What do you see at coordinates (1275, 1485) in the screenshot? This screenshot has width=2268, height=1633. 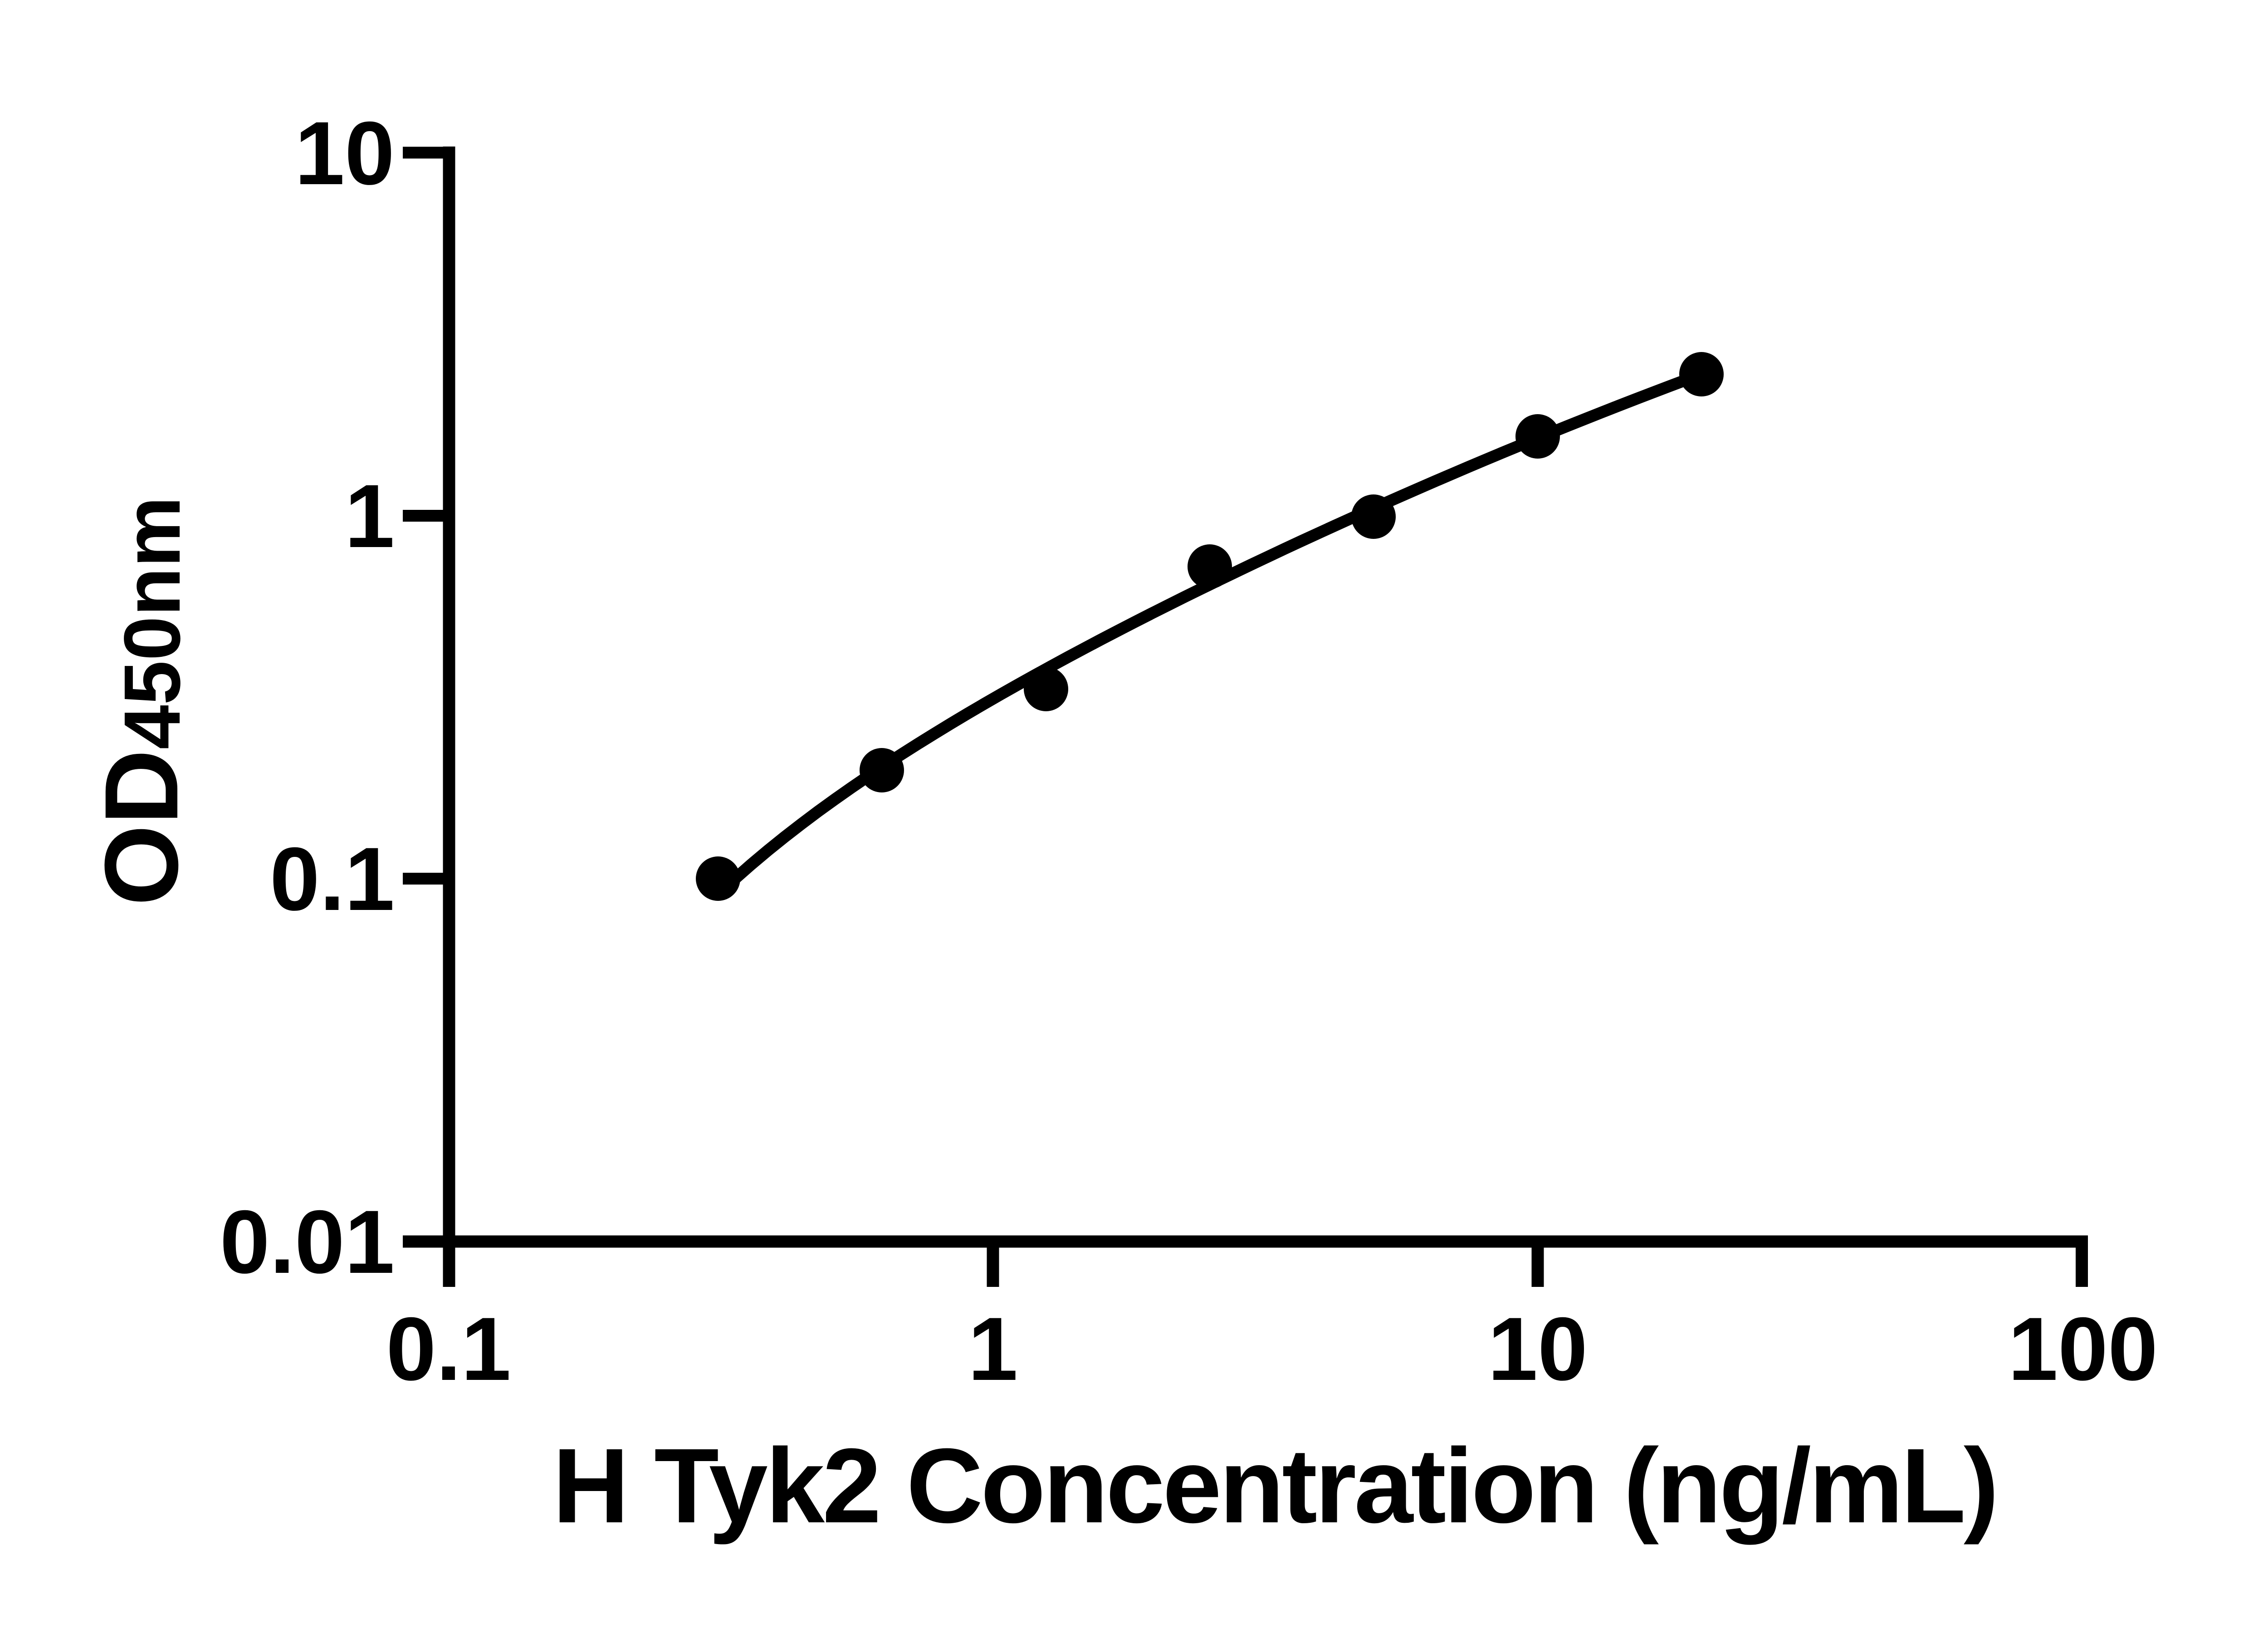 I see `svg-text: H Tyk2 Concentration (ng/mL)` at bounding box center [1275, 1485].